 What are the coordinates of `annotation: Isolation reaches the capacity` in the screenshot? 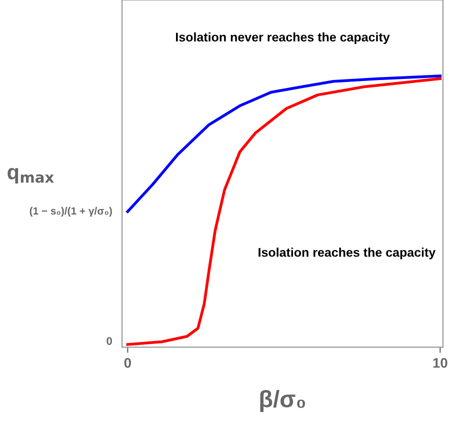 It's located at (347, 254).